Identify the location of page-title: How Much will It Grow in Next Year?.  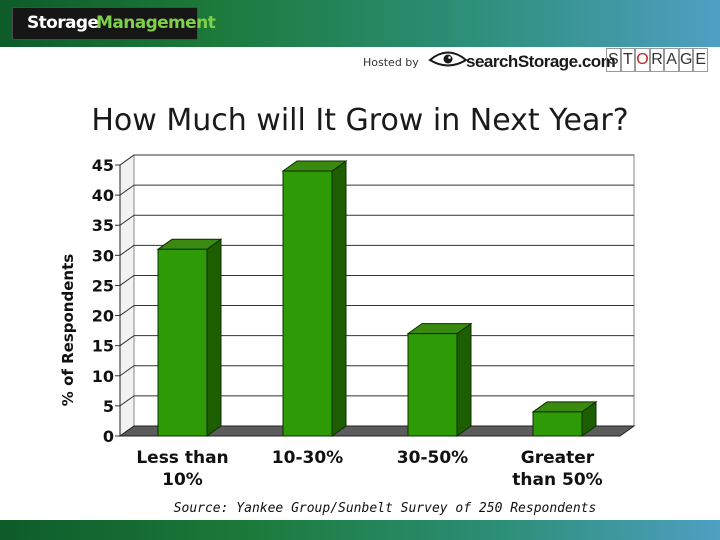
(360, 120).